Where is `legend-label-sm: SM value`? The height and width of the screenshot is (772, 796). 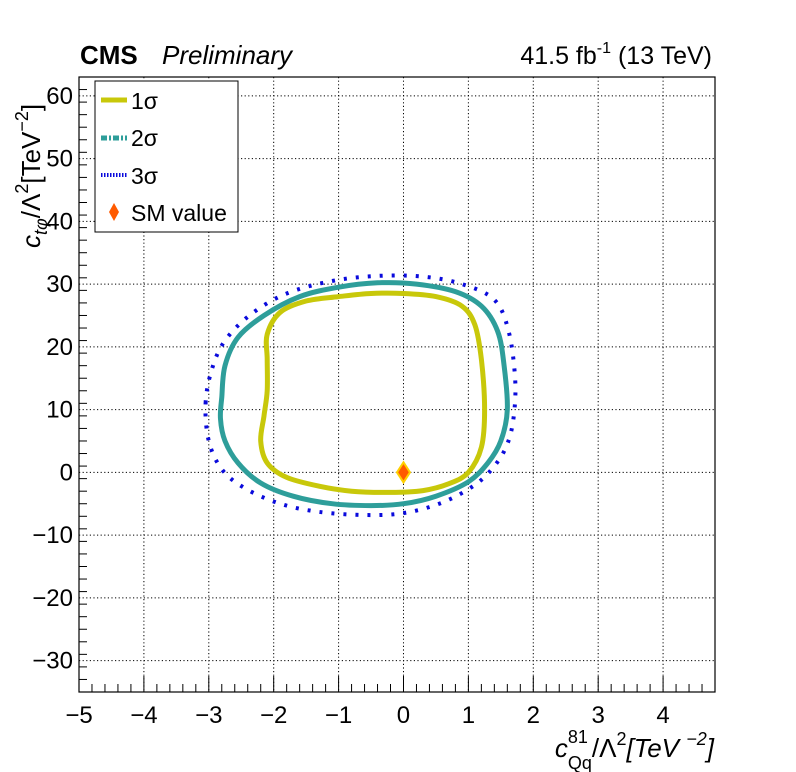 legend-label-sm: SM value is located at coordinates (179, 213).